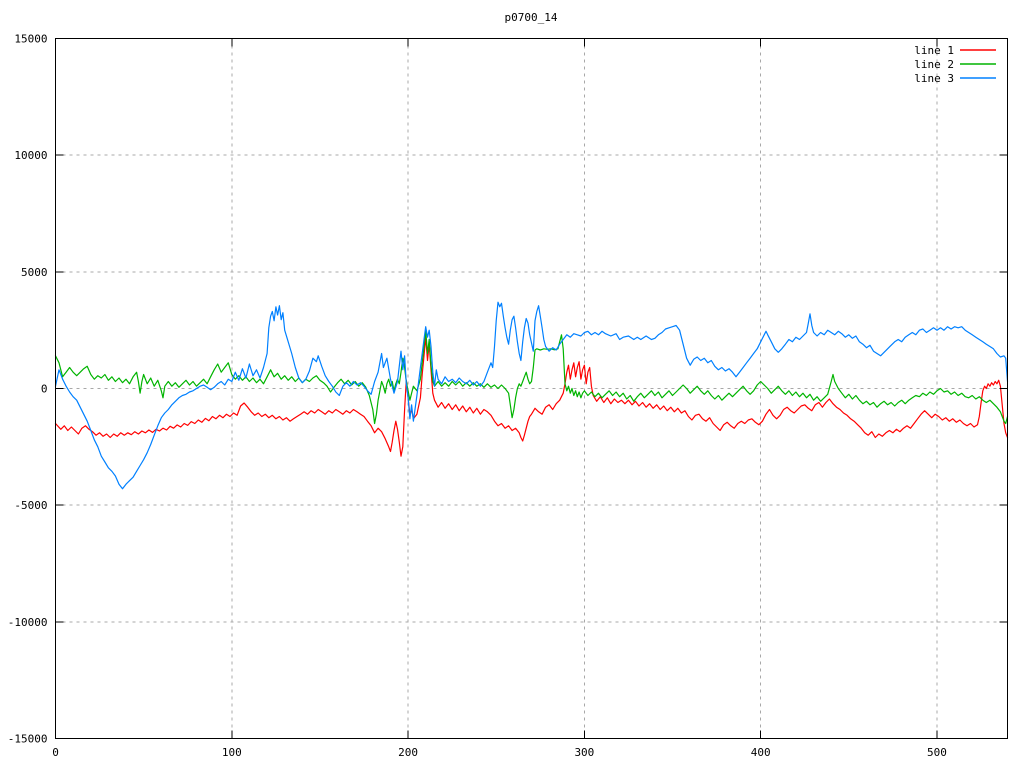 The width and height of the screenshot is (1024, 768). What do you see at coordinates (232, 752) in the screenshot?
I see `x-tick-label-100: 100` at bounding box center [232, 752].